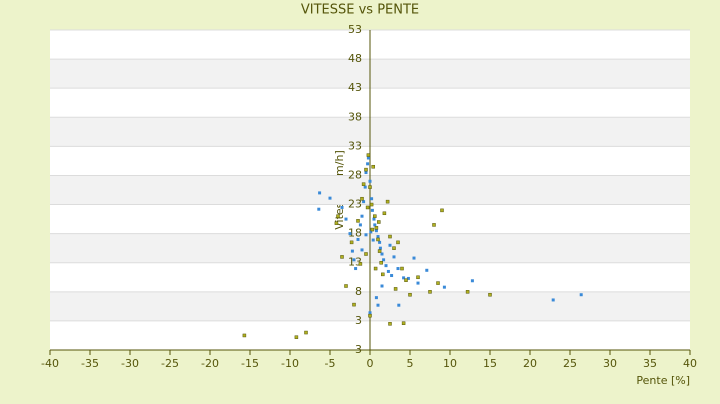 Image resolution: width=720 pixels, height=404 pixels. I want to click on x-tick-label: -30, so click(130, 363).